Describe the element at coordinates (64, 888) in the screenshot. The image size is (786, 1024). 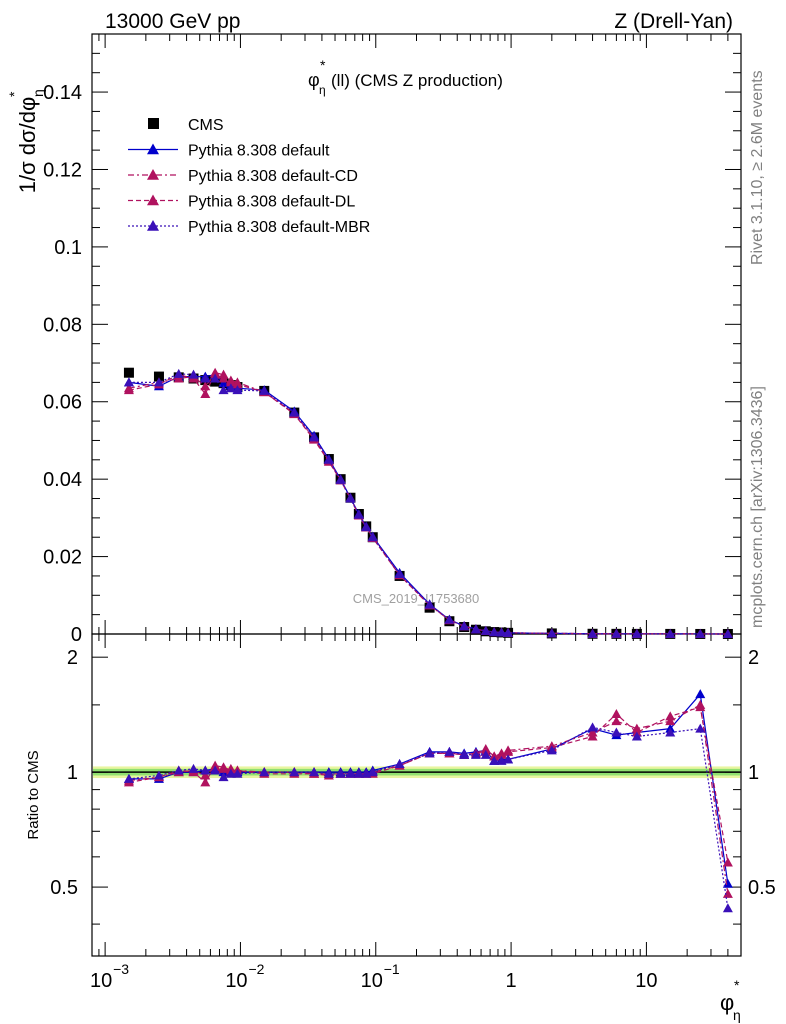
I see `ratio-y-tick-label: 0.5` at that location.